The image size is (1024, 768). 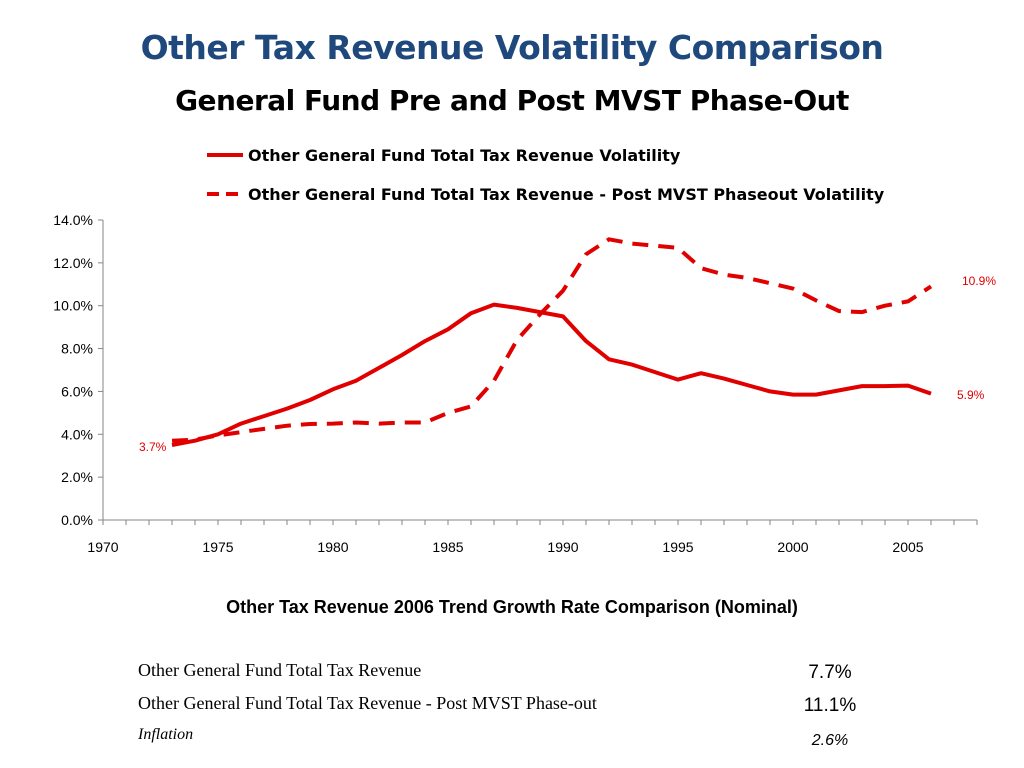 I want to click on growth-row-label: Other General Fund Total Tax Revenue, so click(x=280, y=670).